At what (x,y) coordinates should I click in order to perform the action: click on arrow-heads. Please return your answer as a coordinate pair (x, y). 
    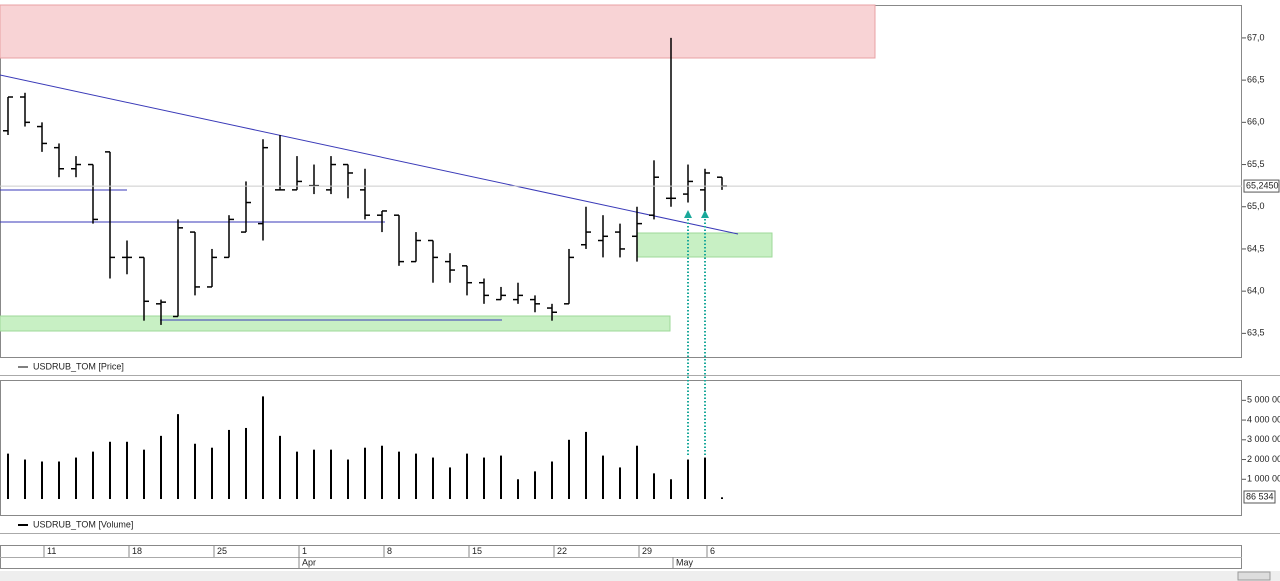
    Looking at the image, I should click on (696, 214).